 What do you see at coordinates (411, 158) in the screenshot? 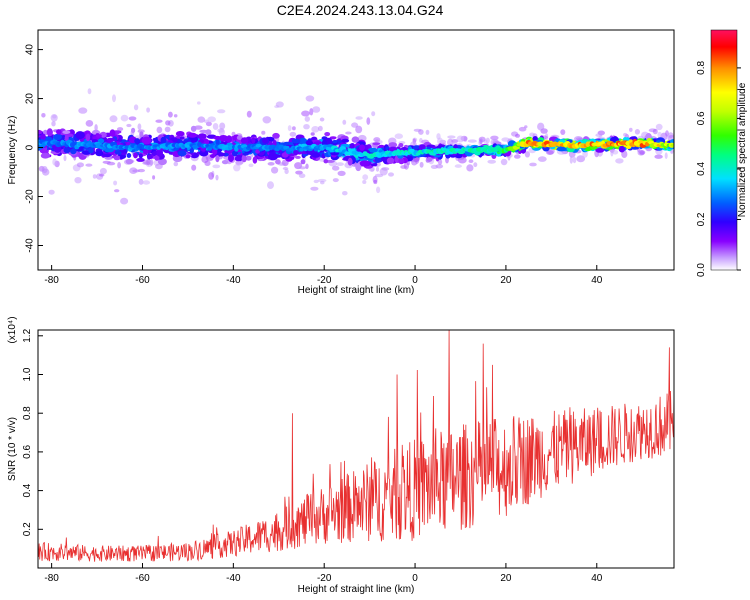
I see `spectrogram-blob-1981` at bounding box center [411, 158].